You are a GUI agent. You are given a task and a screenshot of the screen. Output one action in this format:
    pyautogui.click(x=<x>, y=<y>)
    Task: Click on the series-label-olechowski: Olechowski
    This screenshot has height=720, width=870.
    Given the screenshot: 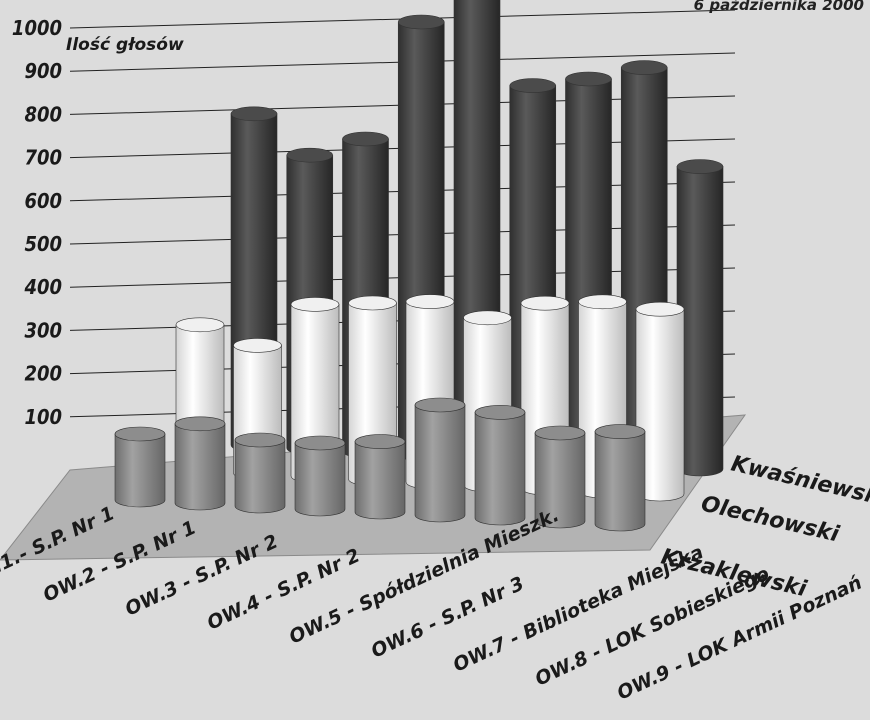 What is the action you would take?
    pyautogui.click(x=770, y=519)
    